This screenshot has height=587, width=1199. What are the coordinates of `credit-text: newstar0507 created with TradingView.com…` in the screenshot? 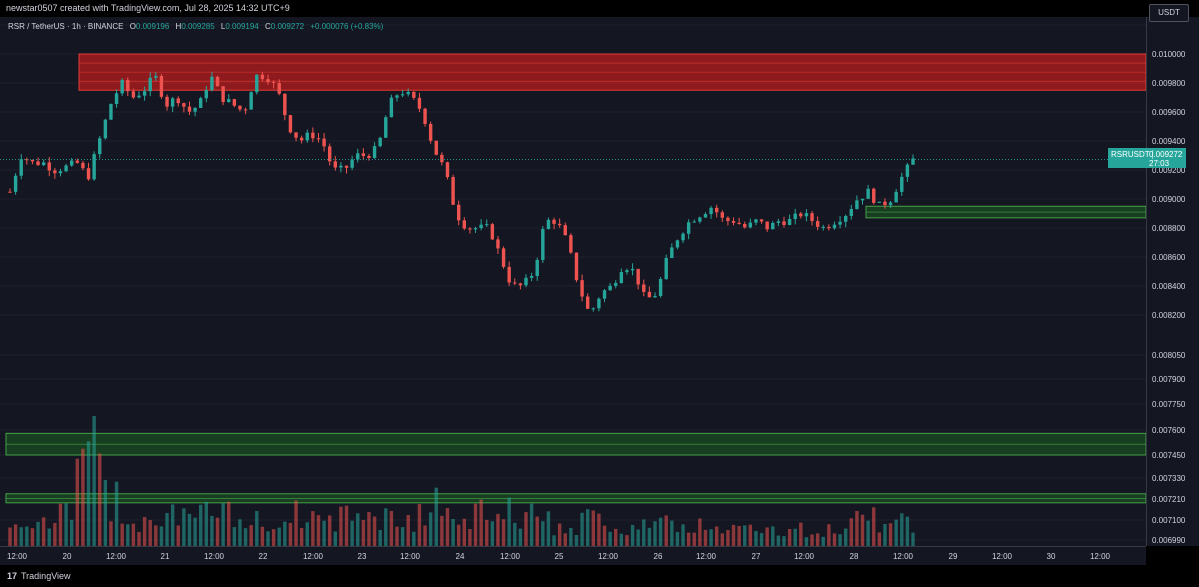 It's located at (148, 8).